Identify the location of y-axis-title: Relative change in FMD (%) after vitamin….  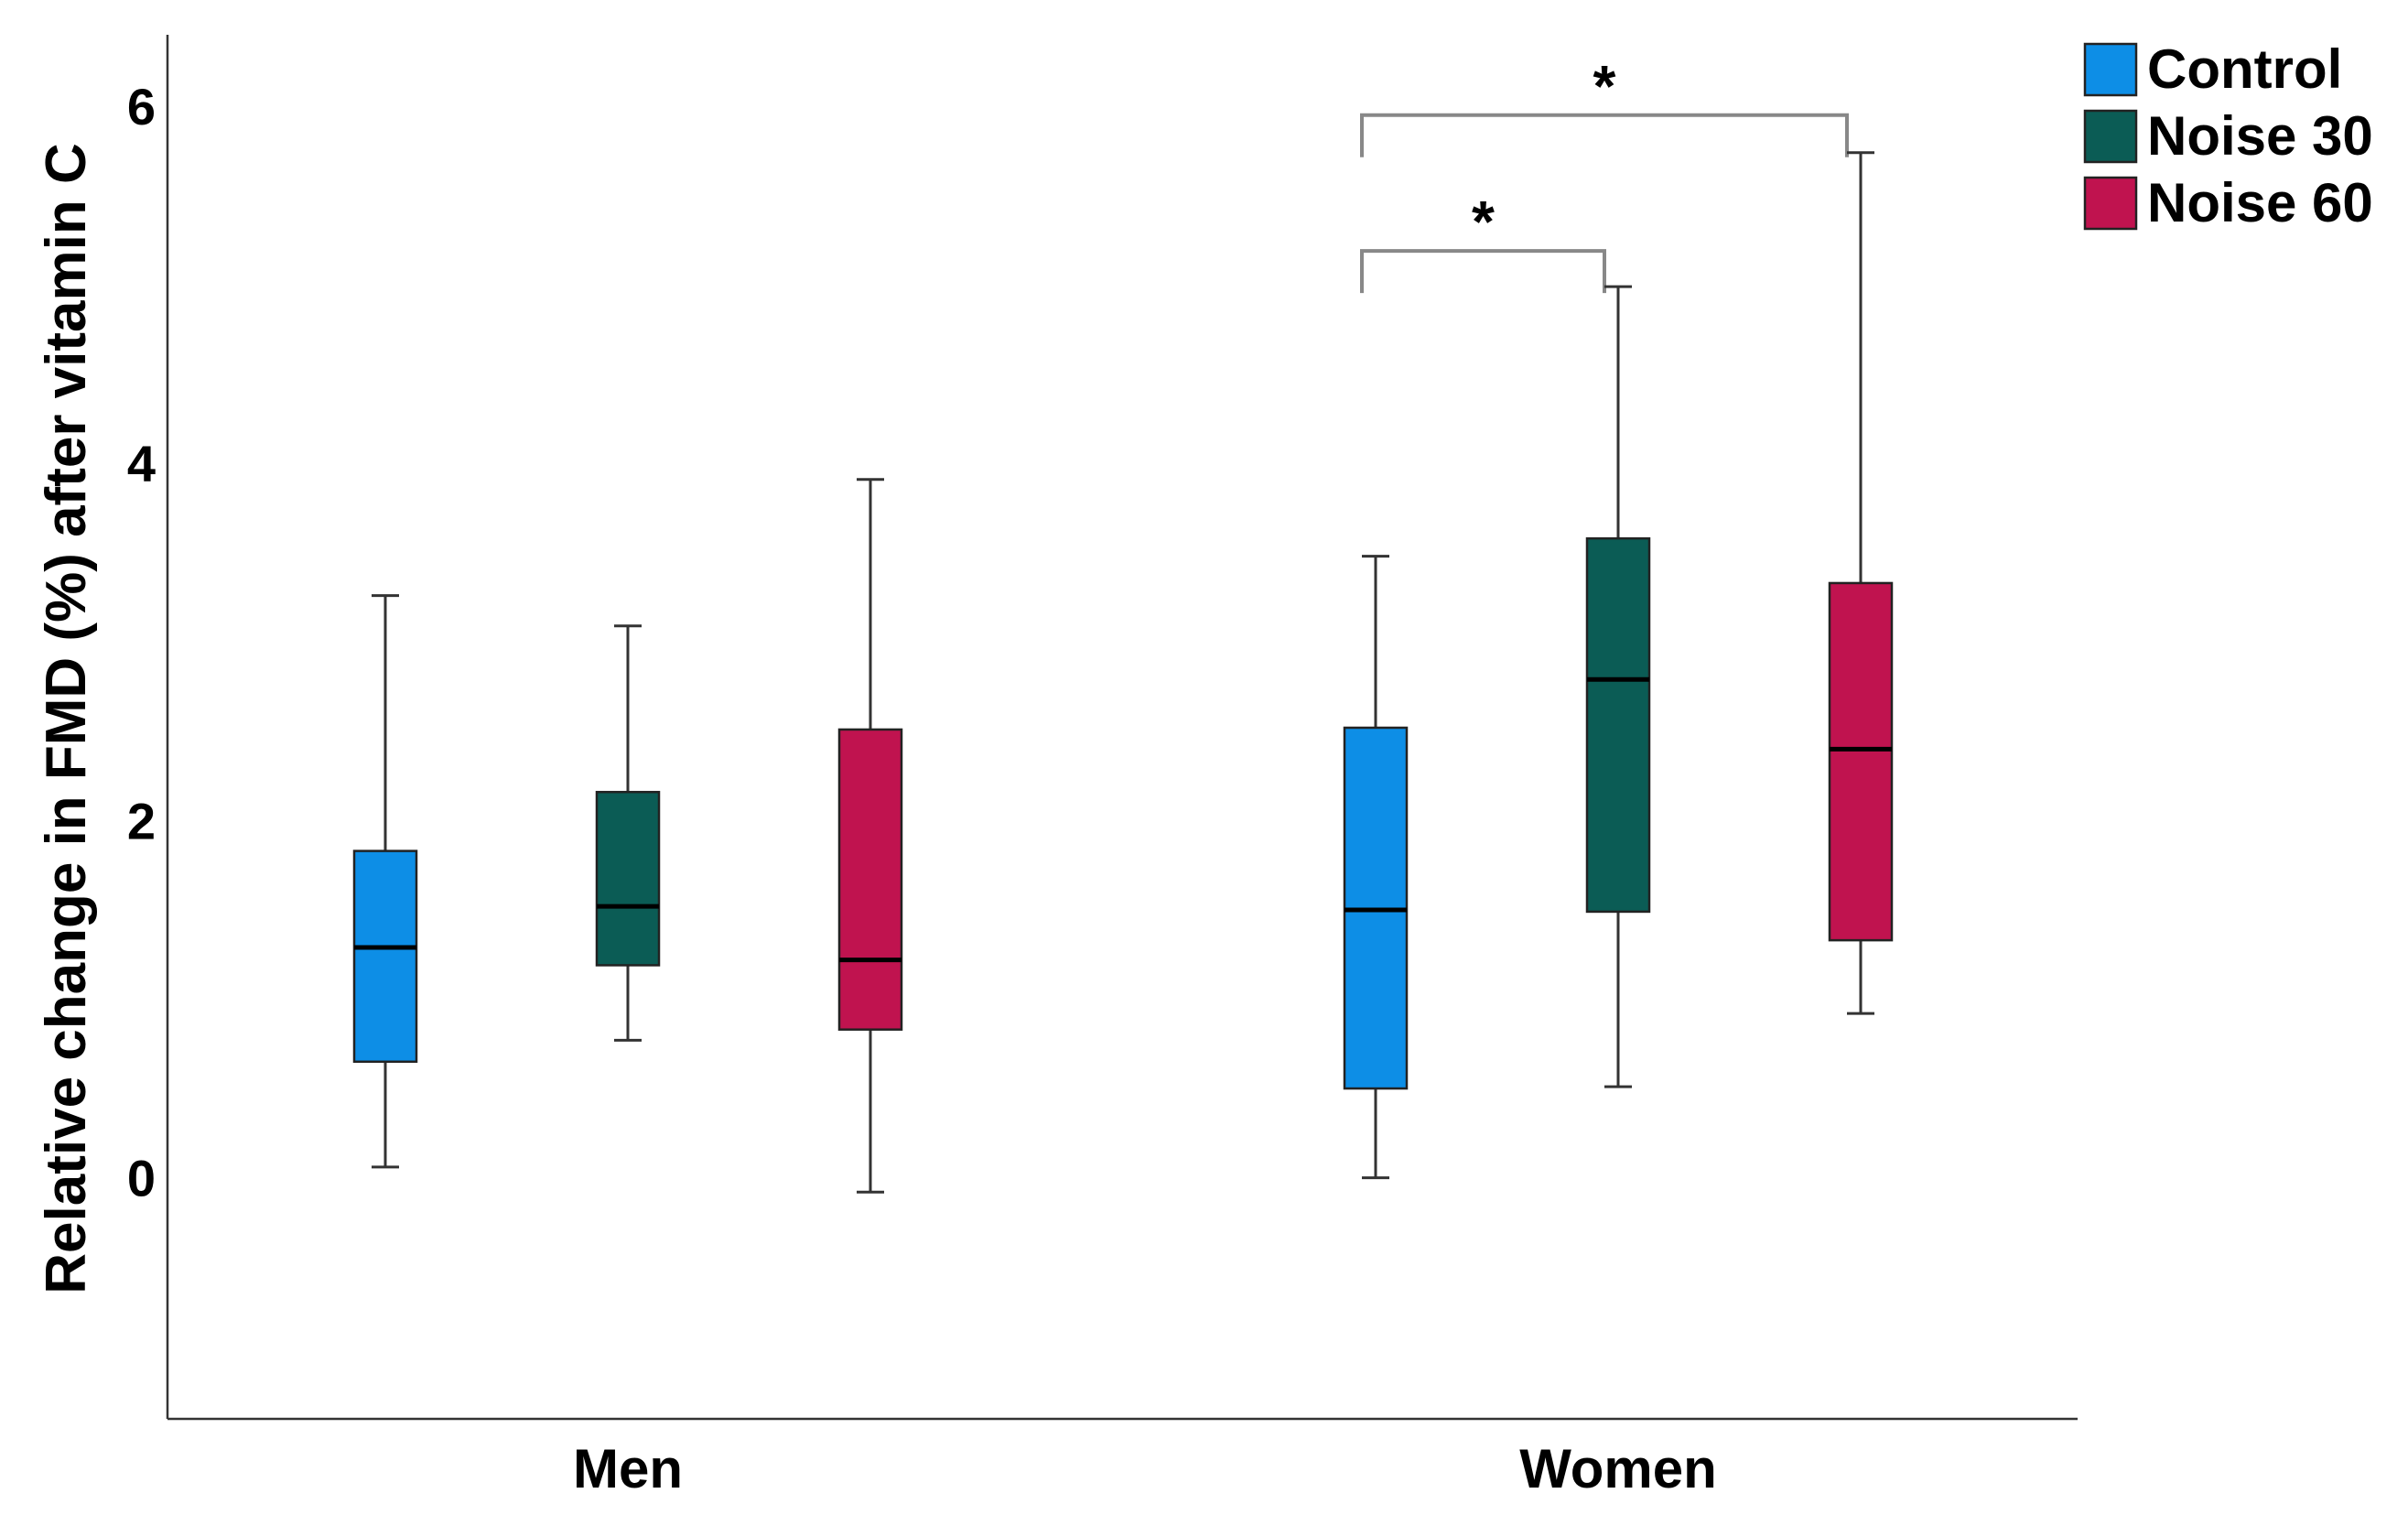
(67, 718).